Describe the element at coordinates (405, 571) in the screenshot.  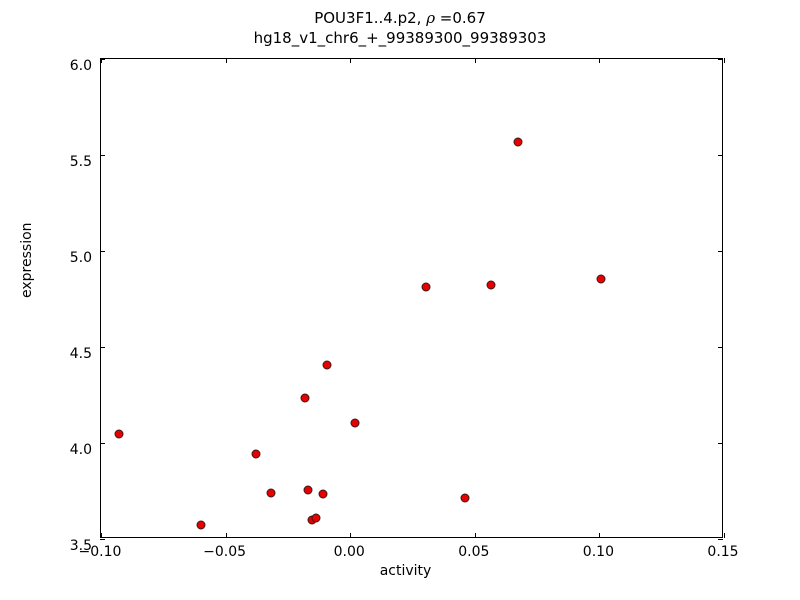
I see `x-axis-label-text: activity` at that location.